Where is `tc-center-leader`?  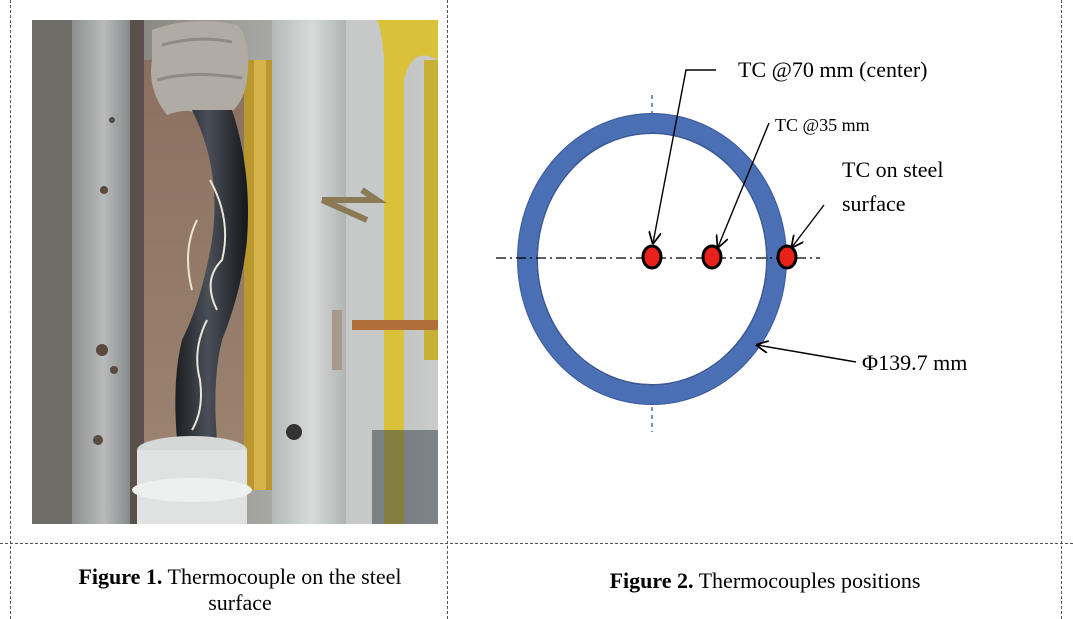
tc-center-leader is located at coordinates (684, 156).